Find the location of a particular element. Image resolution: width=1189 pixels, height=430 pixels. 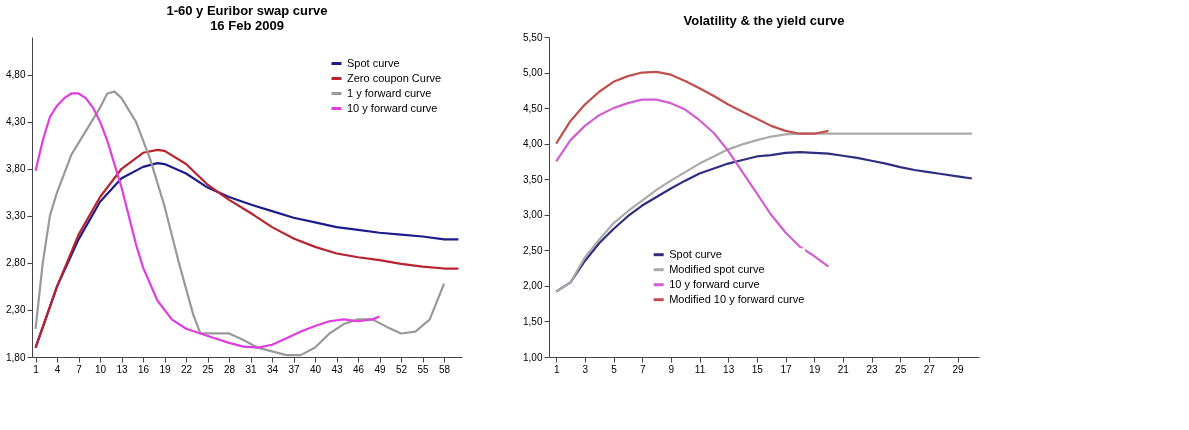

y-tick-label: 3,80 is located at coordinates (16, 169).